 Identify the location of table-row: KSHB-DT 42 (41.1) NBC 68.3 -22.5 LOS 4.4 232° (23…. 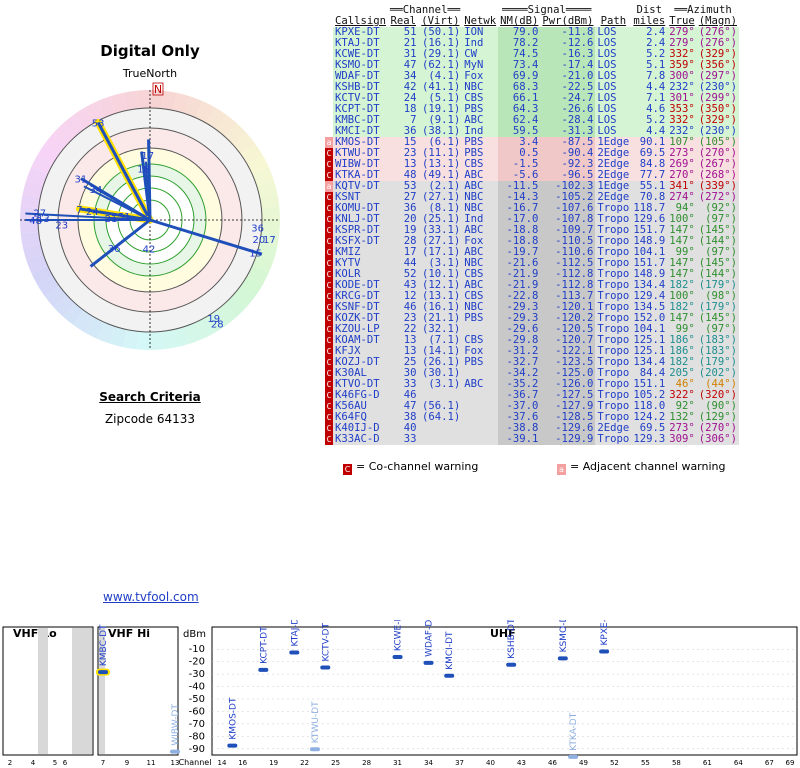
(532, 87).